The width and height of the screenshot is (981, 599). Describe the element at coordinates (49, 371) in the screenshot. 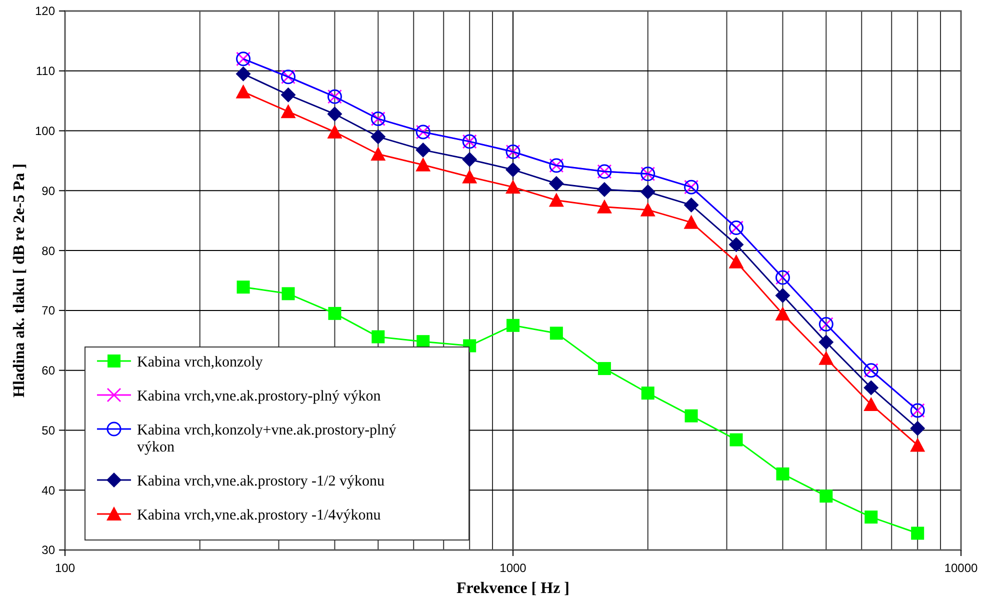

I see `y-tick-label: 60` at that location.